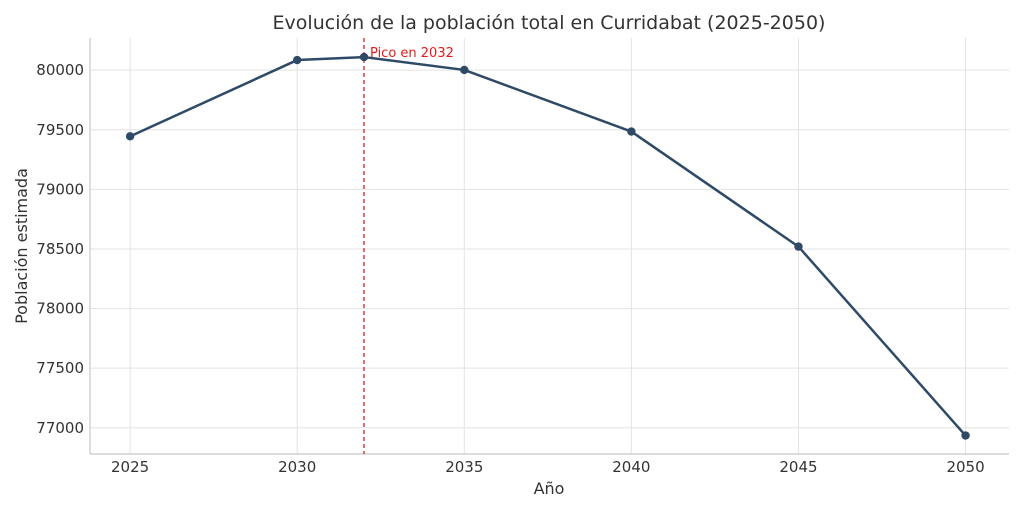 This screenshot has height=512, width=1024. What do you see at coordinates (408, 246) in the screenshot?
I see `annotations: Pico en 2032` at bounding box center [408, 246].